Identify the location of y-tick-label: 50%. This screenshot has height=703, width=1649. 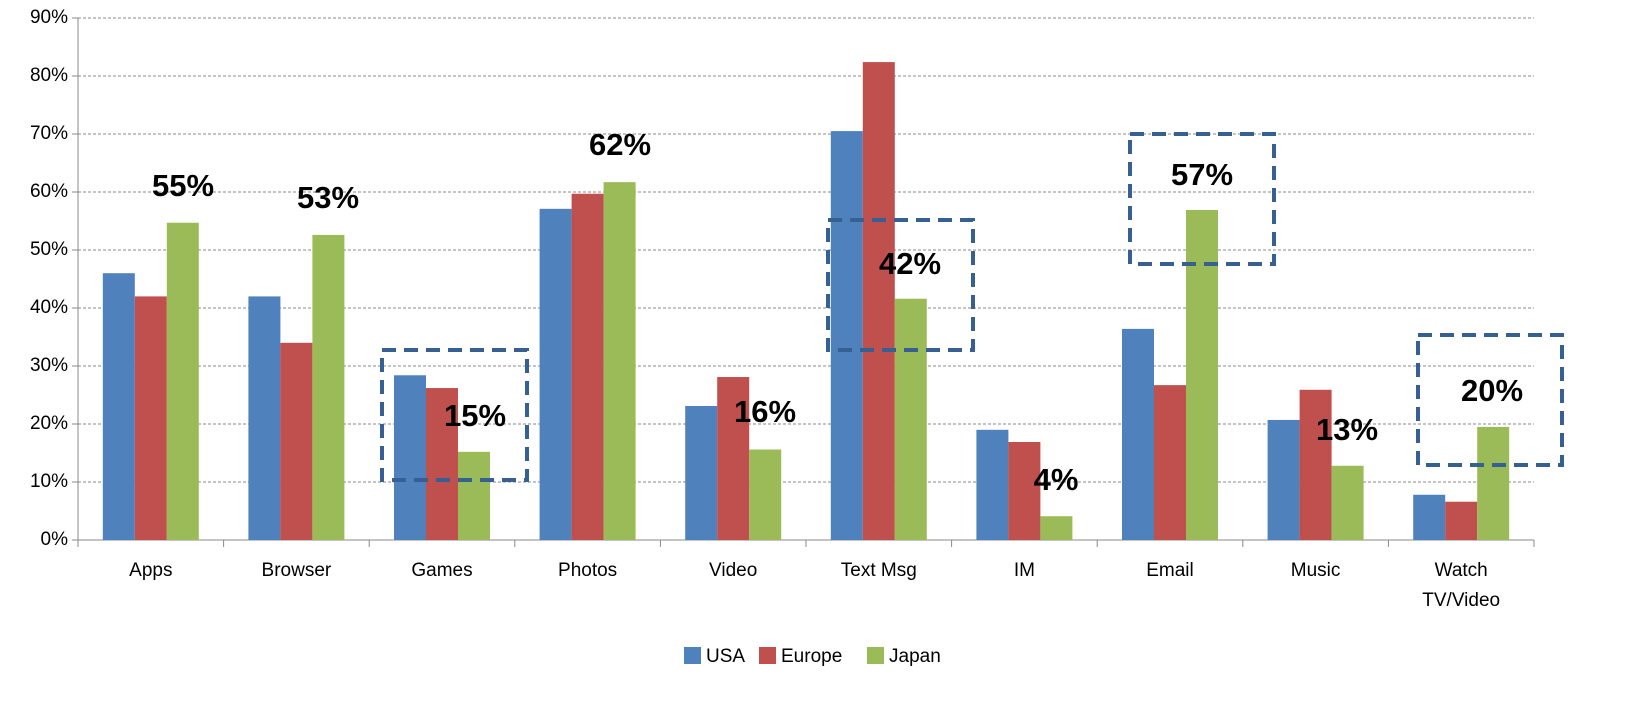
(49, 249).